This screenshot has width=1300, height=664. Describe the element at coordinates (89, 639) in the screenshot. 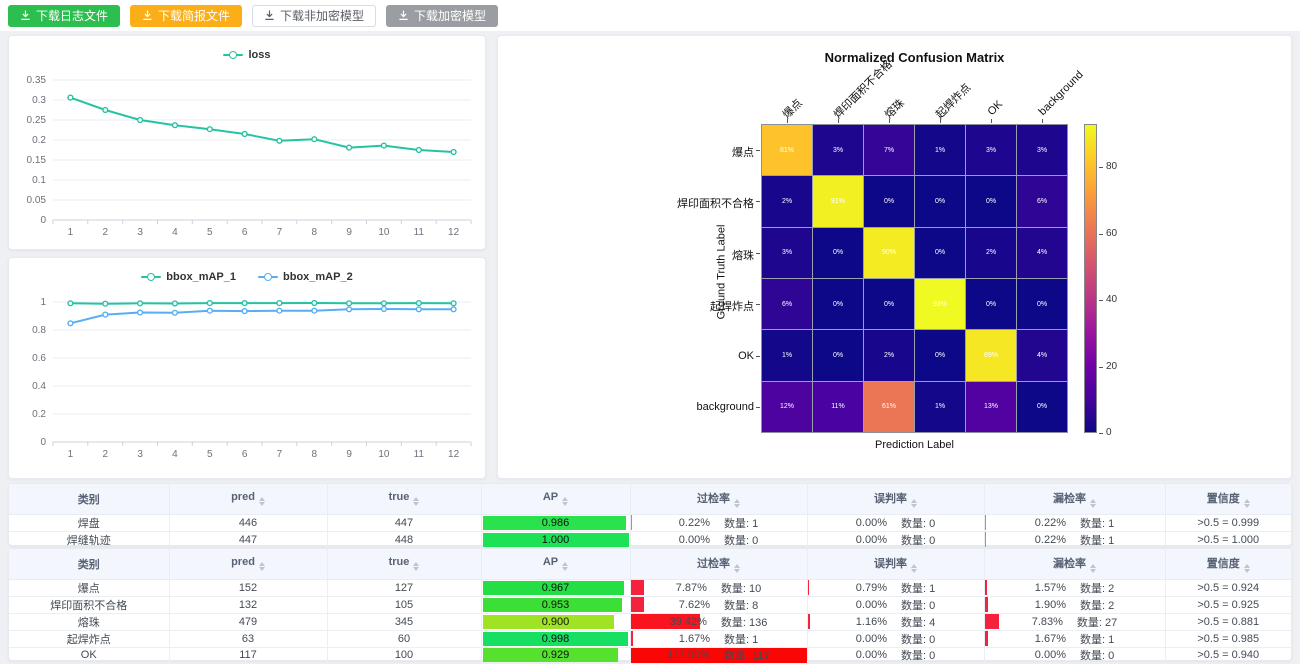

I see `cell-class: 起焊炸点` at that location.